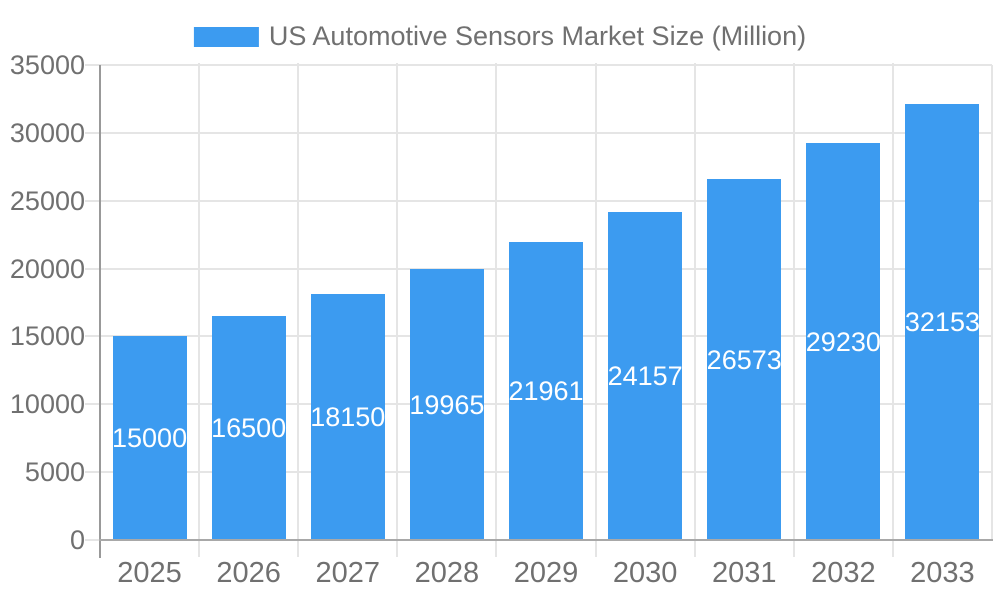  I want to click on x-axis-line, so click(546, 540).